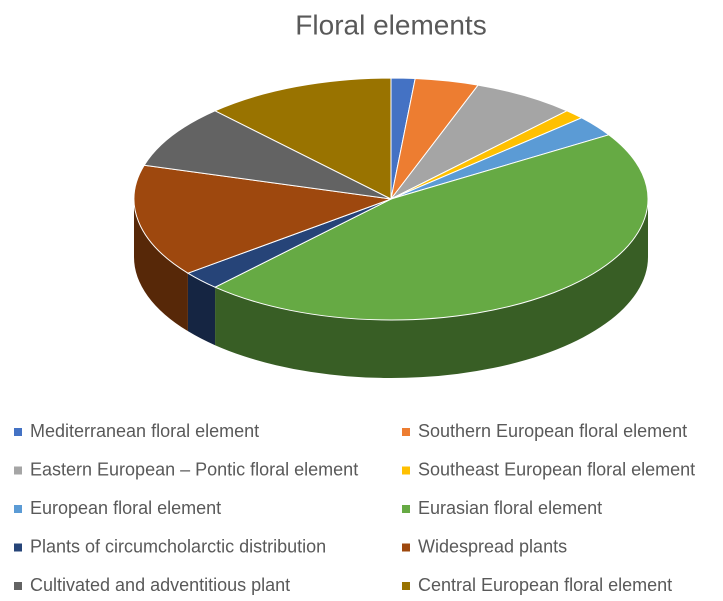 This screenshot has height=601, width=723. I want to click on legend-label: Widespread plants, so click(492, 546).